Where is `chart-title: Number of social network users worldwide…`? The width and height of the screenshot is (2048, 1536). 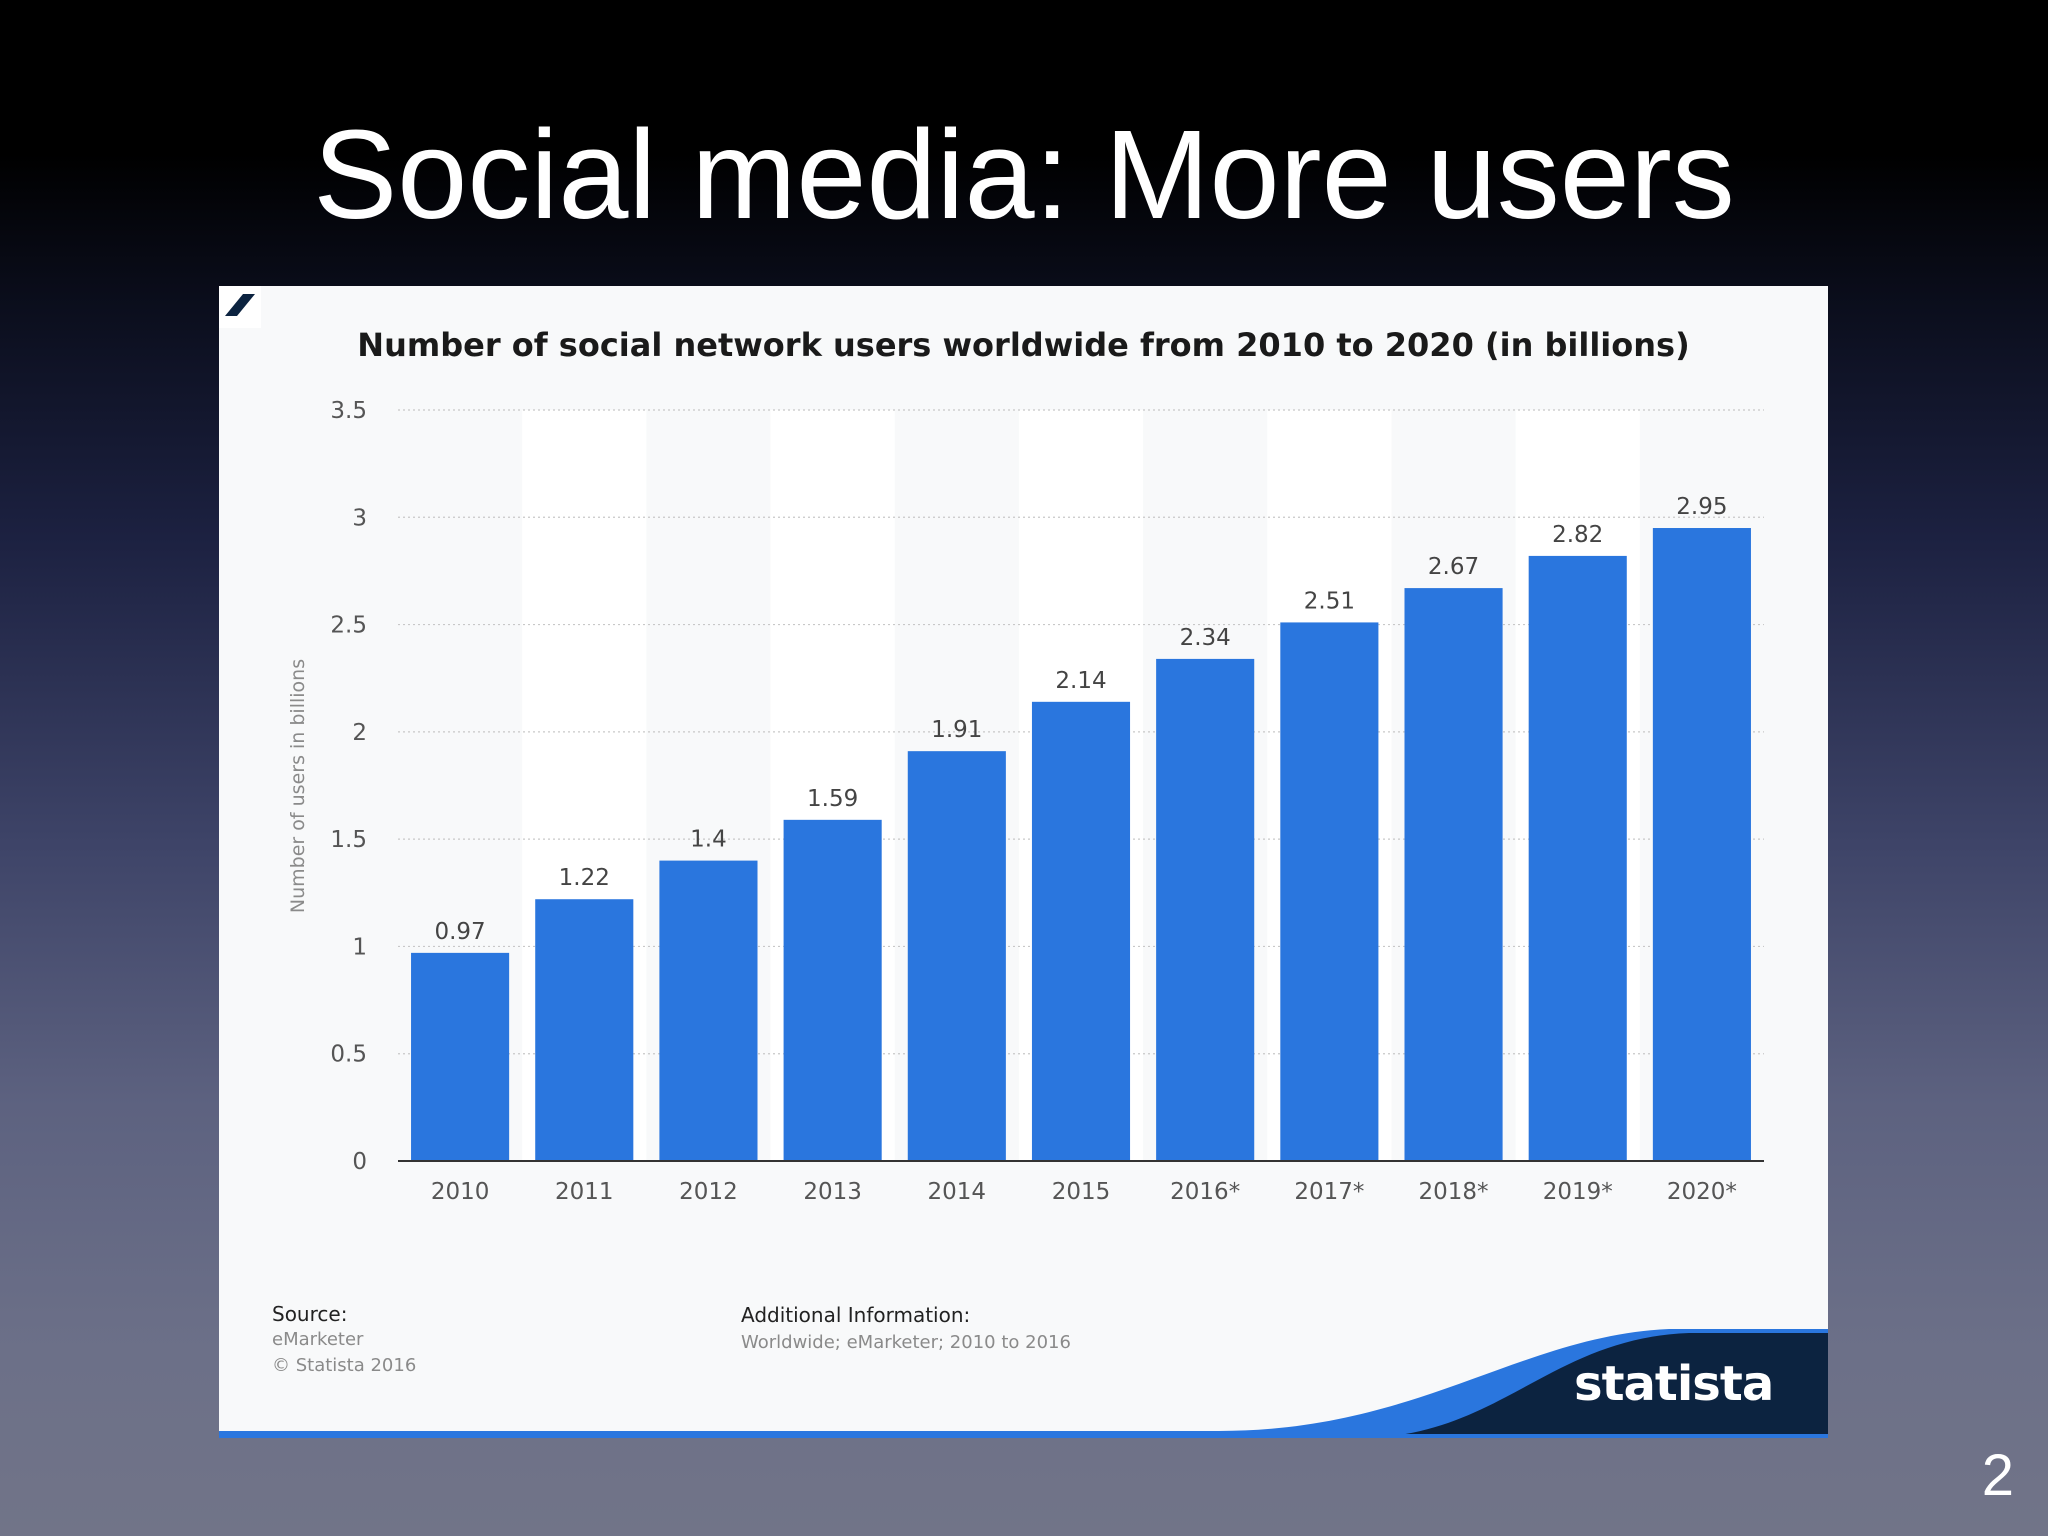
chart-title: Number of social network users worldwide… is located at coordinates (1023, 345).